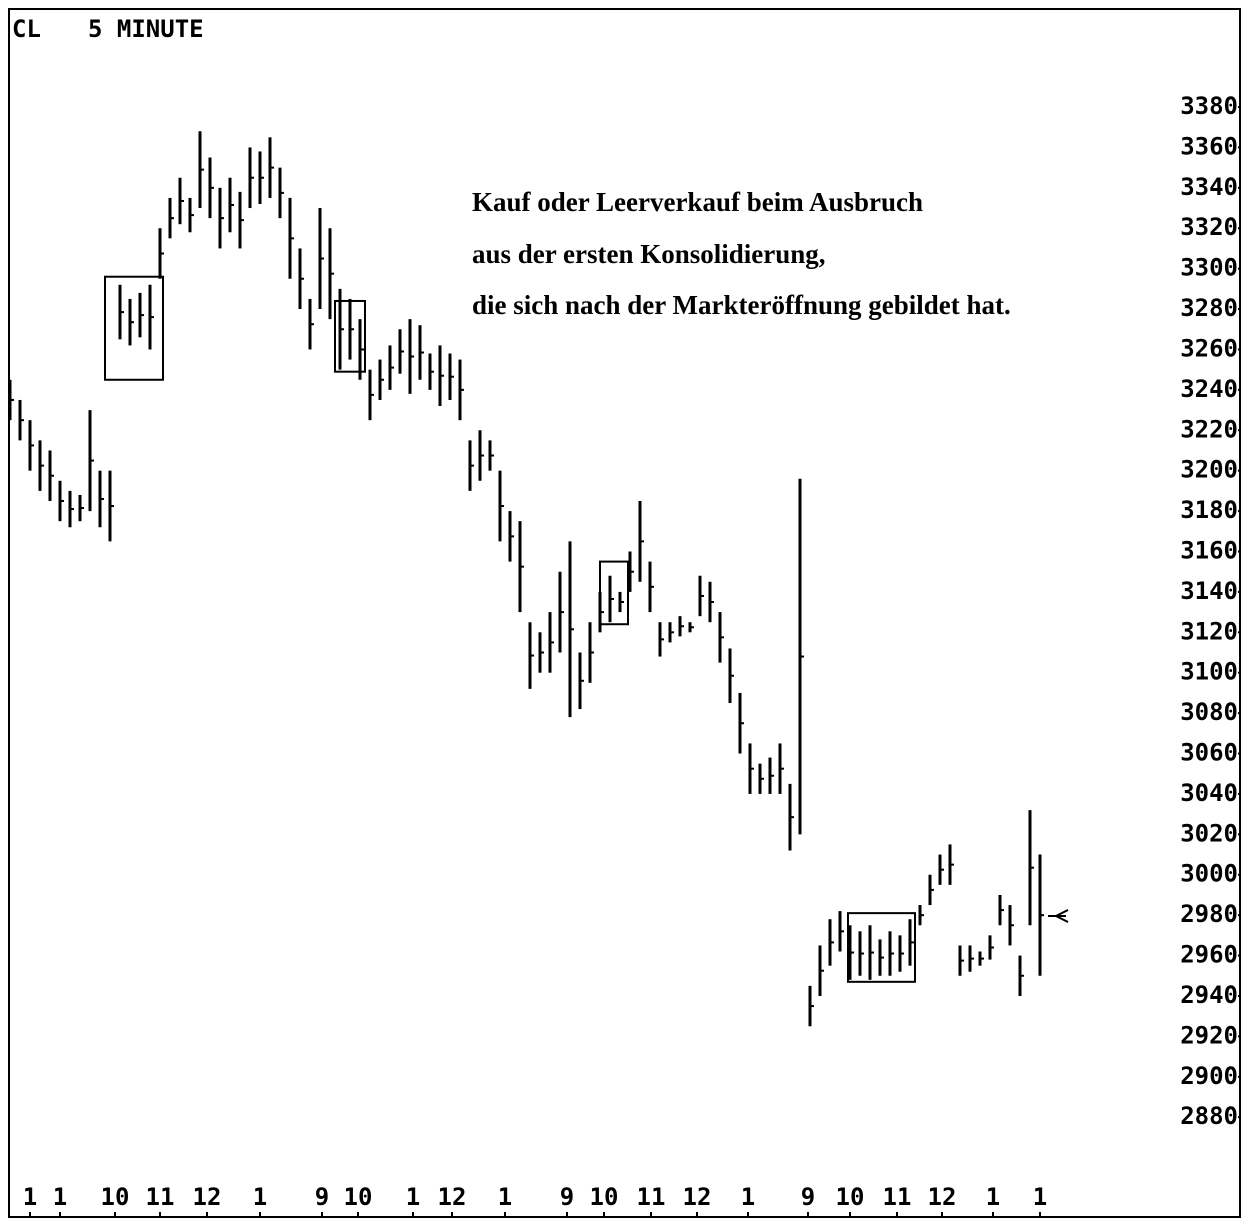  I want to click on symbol: CL, so click(26, 29).